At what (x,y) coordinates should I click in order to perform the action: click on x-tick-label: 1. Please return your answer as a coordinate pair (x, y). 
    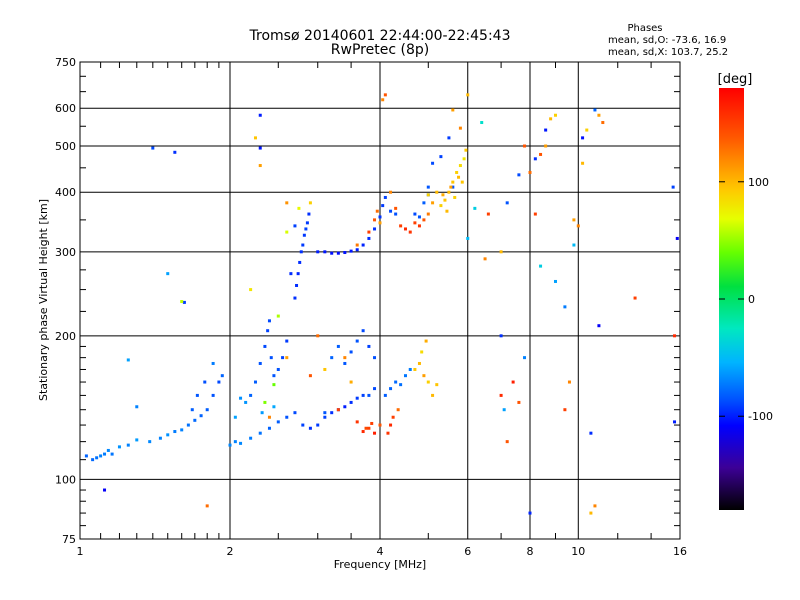
    Looking at the image, I should click on (80, 551).